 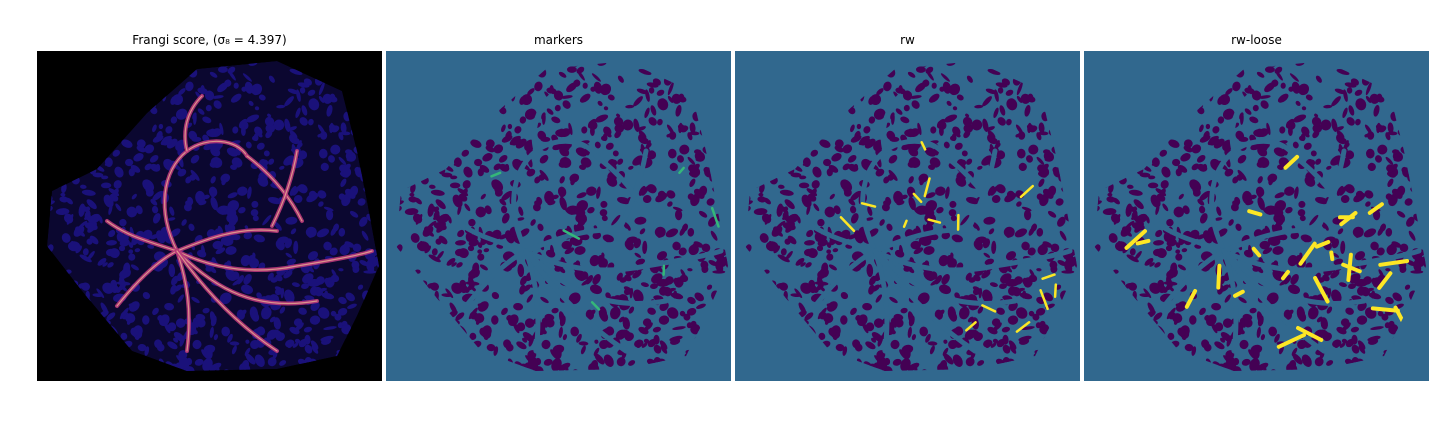 What do you see at coordinates (1256, 40) in the screenshot?
I see `panel-title-rw-loose: rw-loose` at bounding box center [1256, 40].